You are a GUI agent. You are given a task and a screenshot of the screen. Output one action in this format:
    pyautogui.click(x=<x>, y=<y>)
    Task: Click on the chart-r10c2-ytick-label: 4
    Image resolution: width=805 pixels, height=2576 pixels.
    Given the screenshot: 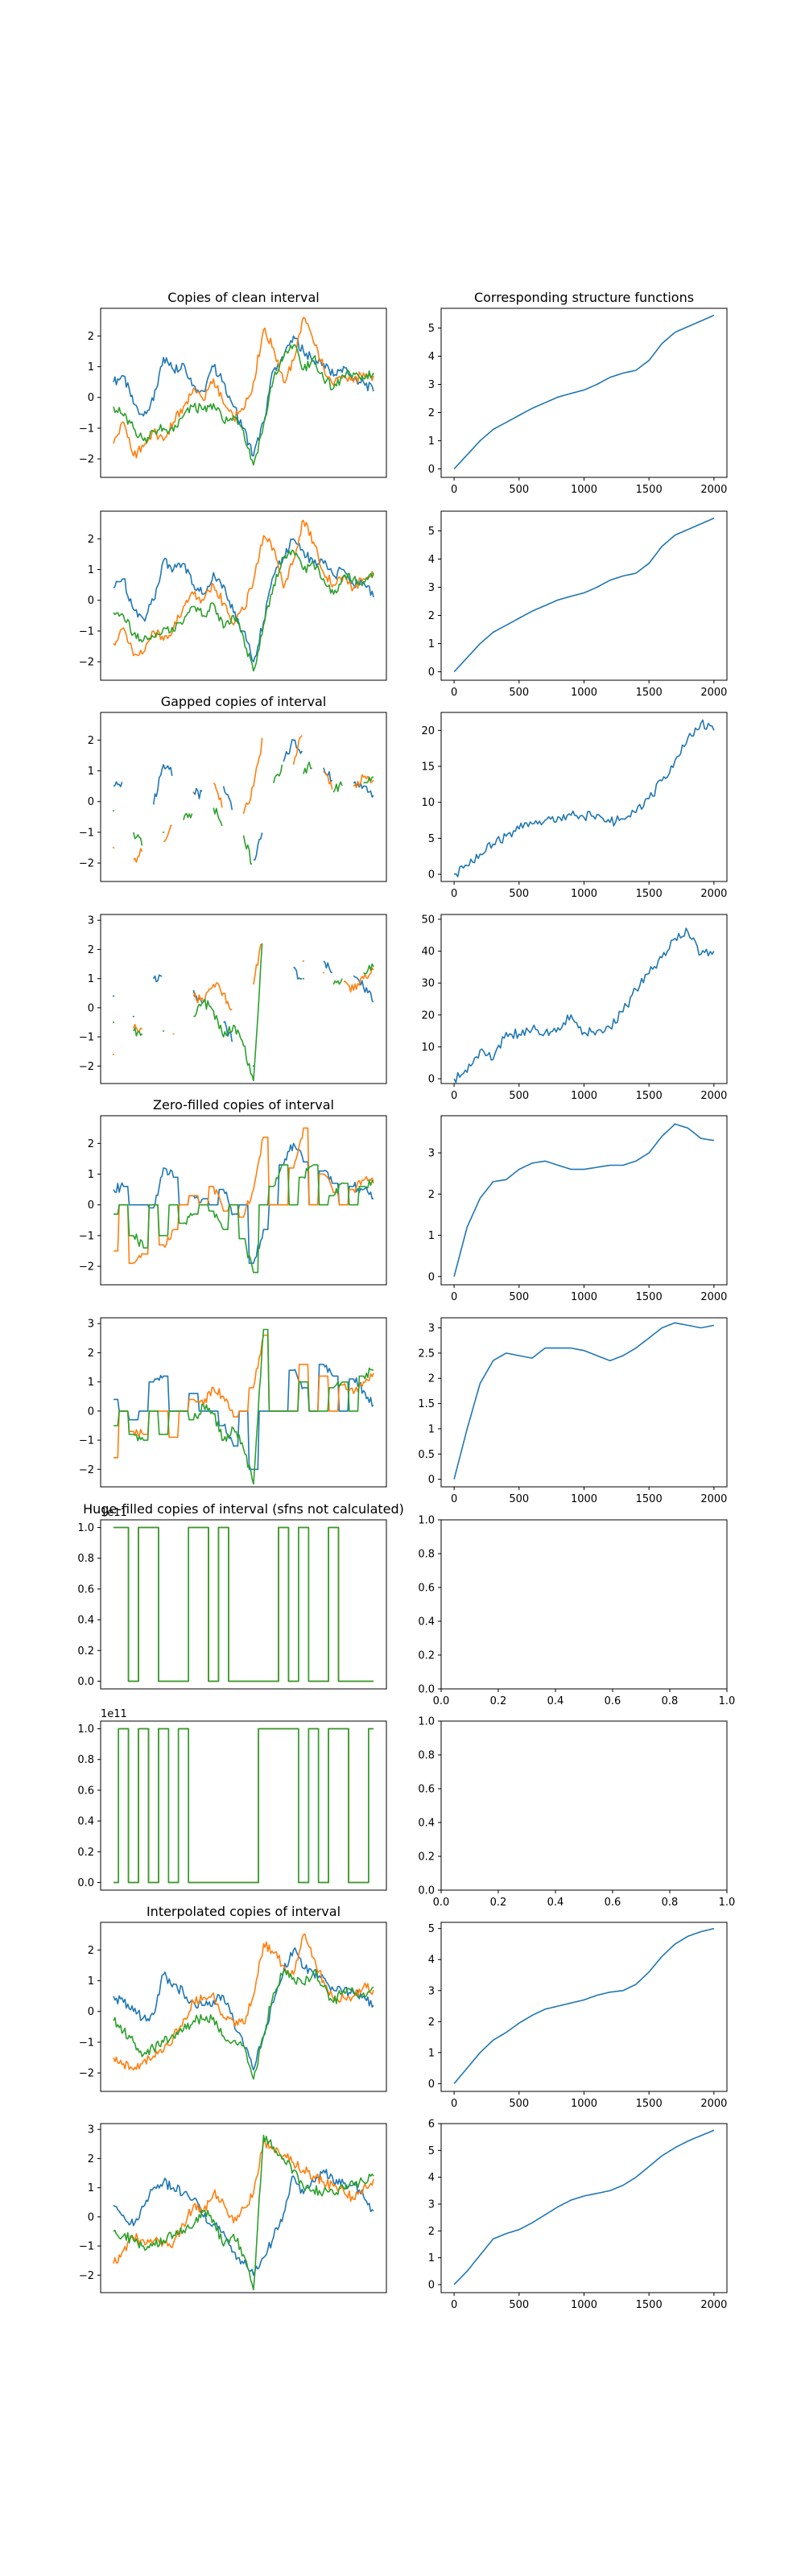 What is the action you would take?
    pyautogui.click(x=431, y=2178)
    